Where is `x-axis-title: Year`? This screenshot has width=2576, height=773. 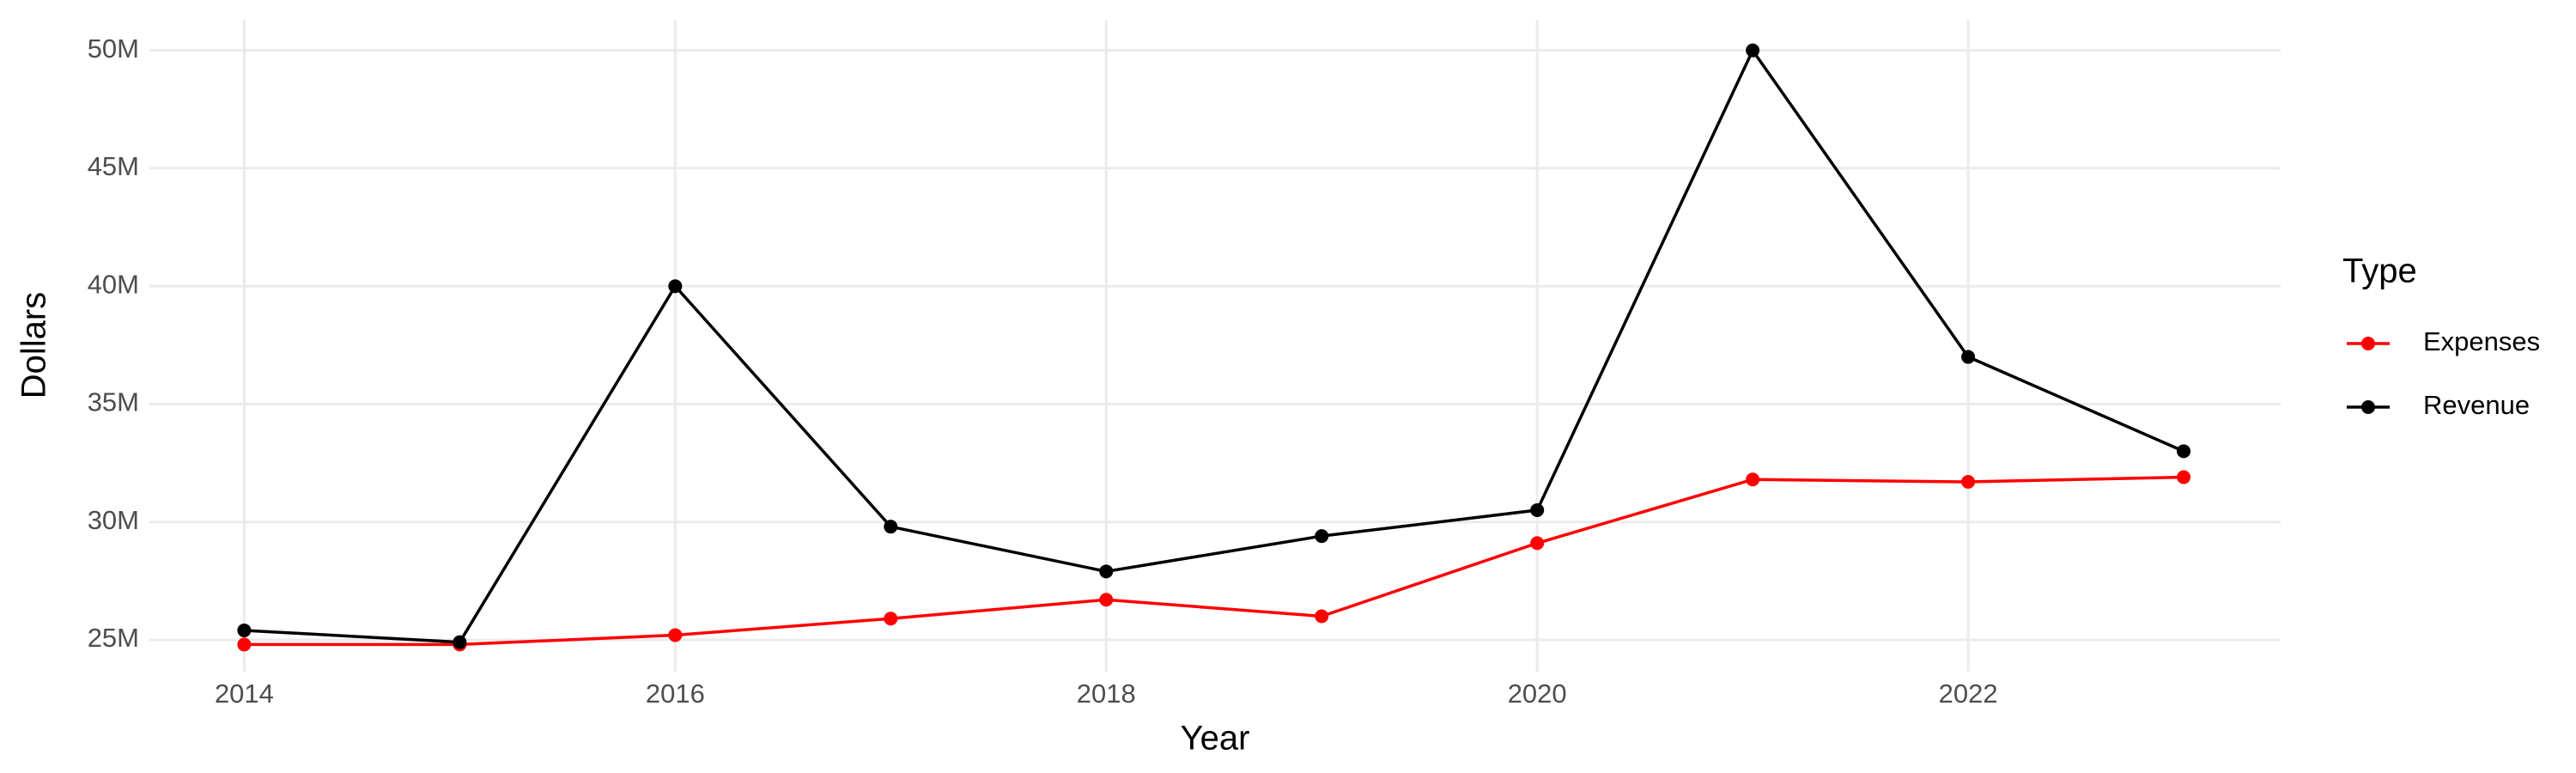
x-axis-title: Year is located at coordinates (1215, 739).